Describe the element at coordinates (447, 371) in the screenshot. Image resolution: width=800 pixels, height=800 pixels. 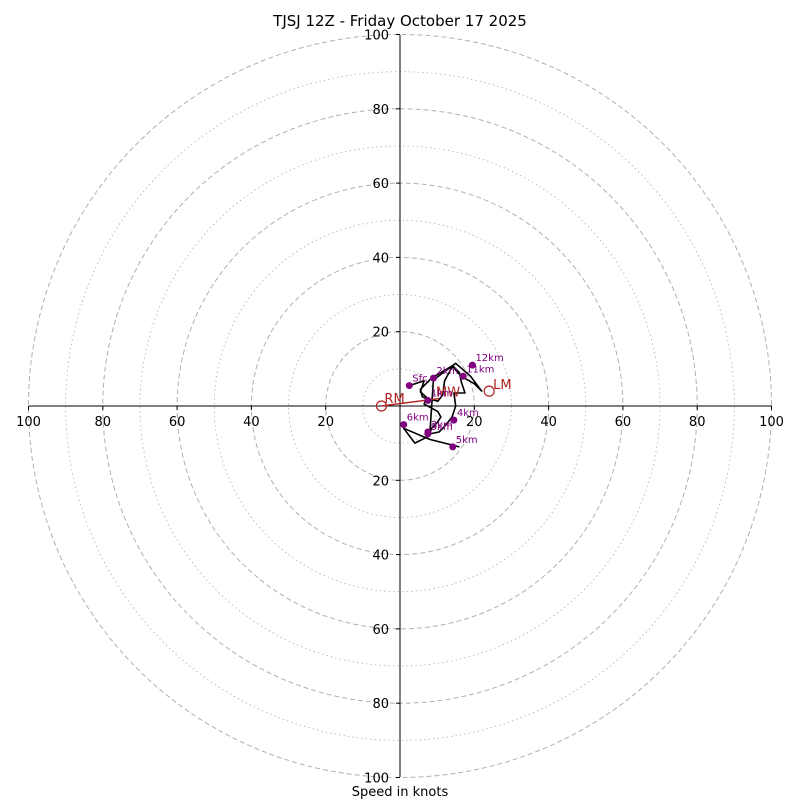
I see `height-label-2km: 2km` at that location.